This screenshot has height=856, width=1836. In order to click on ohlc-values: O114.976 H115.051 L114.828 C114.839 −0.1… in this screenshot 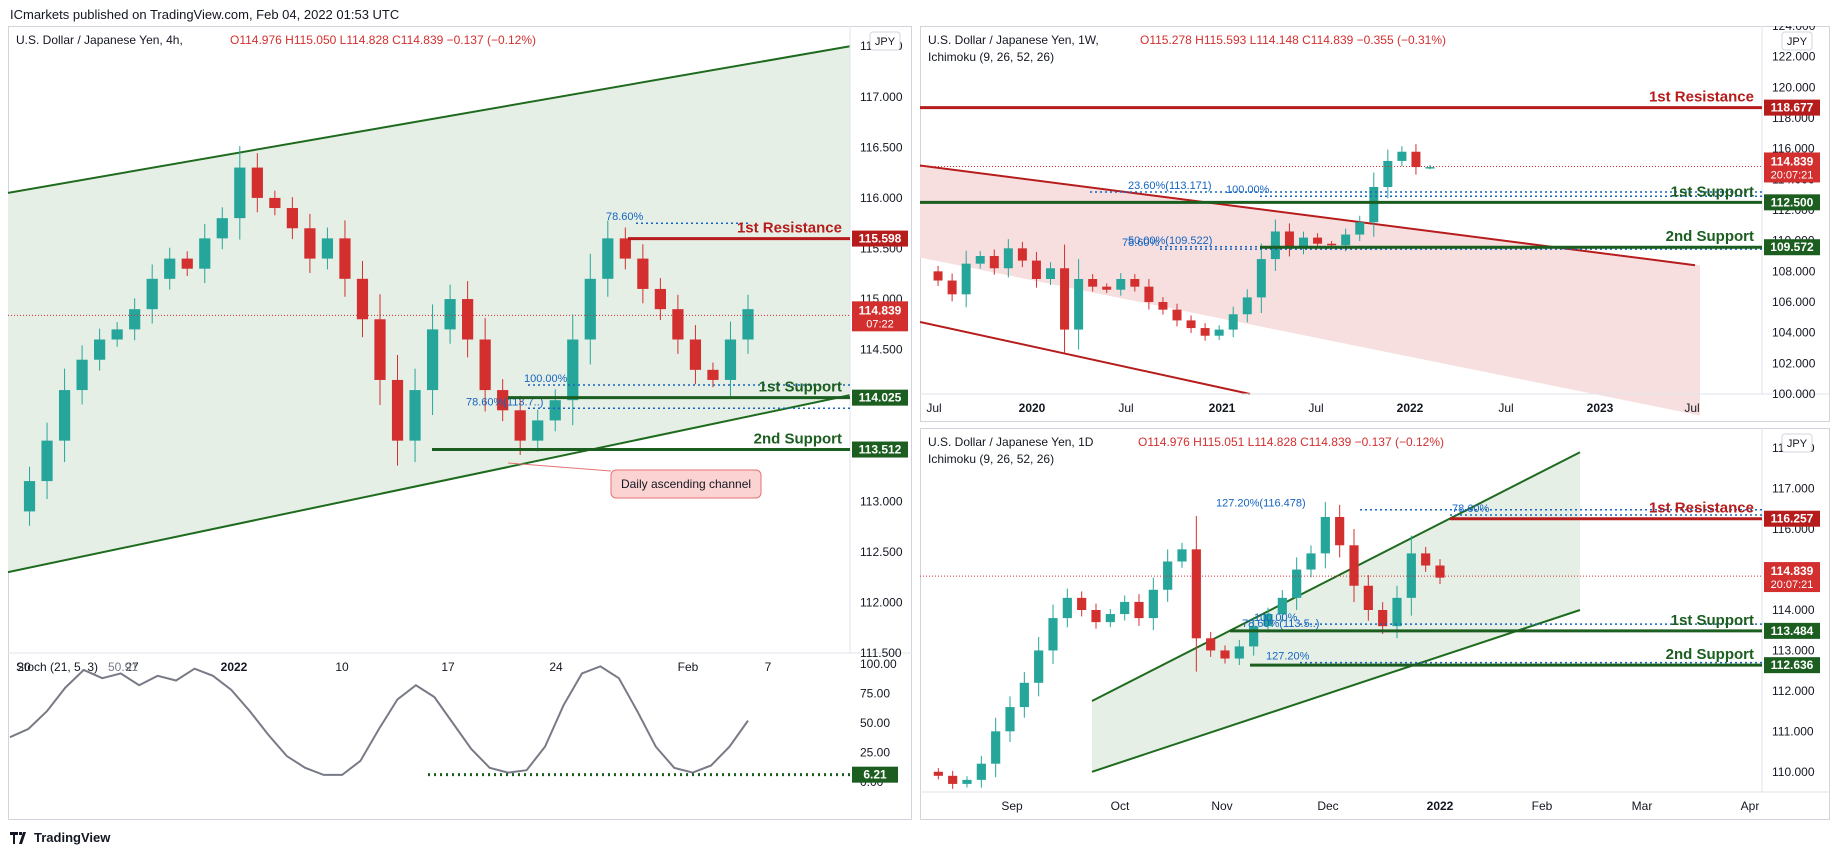, I will do `click(1291, 442)`.